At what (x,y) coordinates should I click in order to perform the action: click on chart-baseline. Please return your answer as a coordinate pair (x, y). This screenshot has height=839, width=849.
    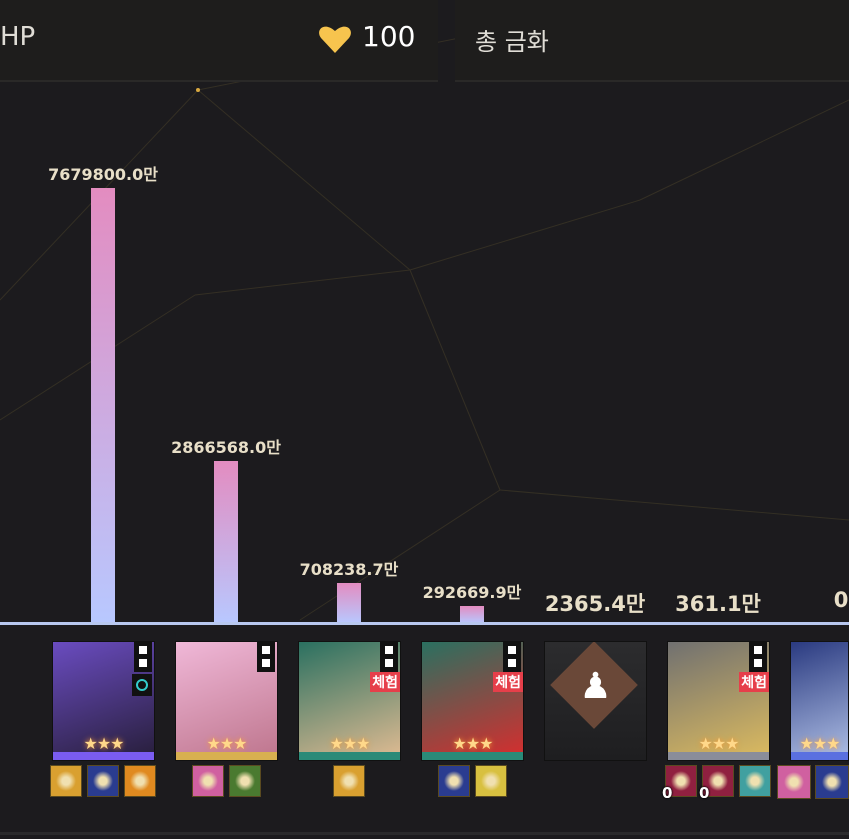
    Looking at the image, I should click on (424, 623).